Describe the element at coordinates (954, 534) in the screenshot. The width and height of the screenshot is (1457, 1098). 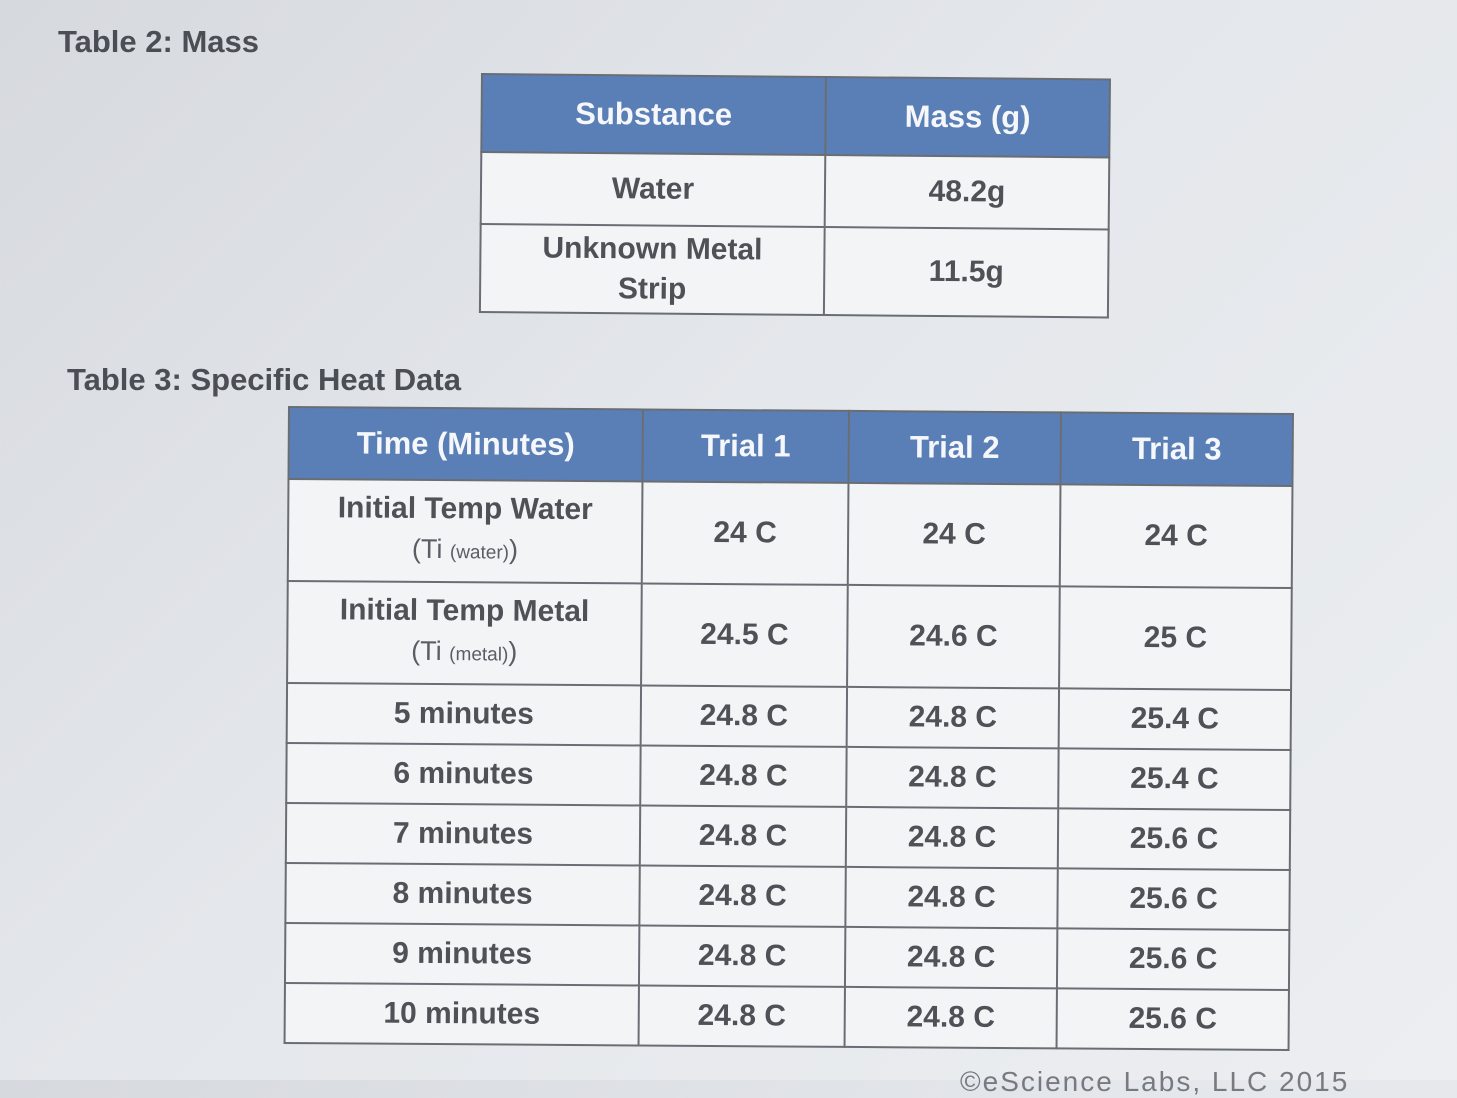
I see `trial-2-cell: 24 C` at that location.